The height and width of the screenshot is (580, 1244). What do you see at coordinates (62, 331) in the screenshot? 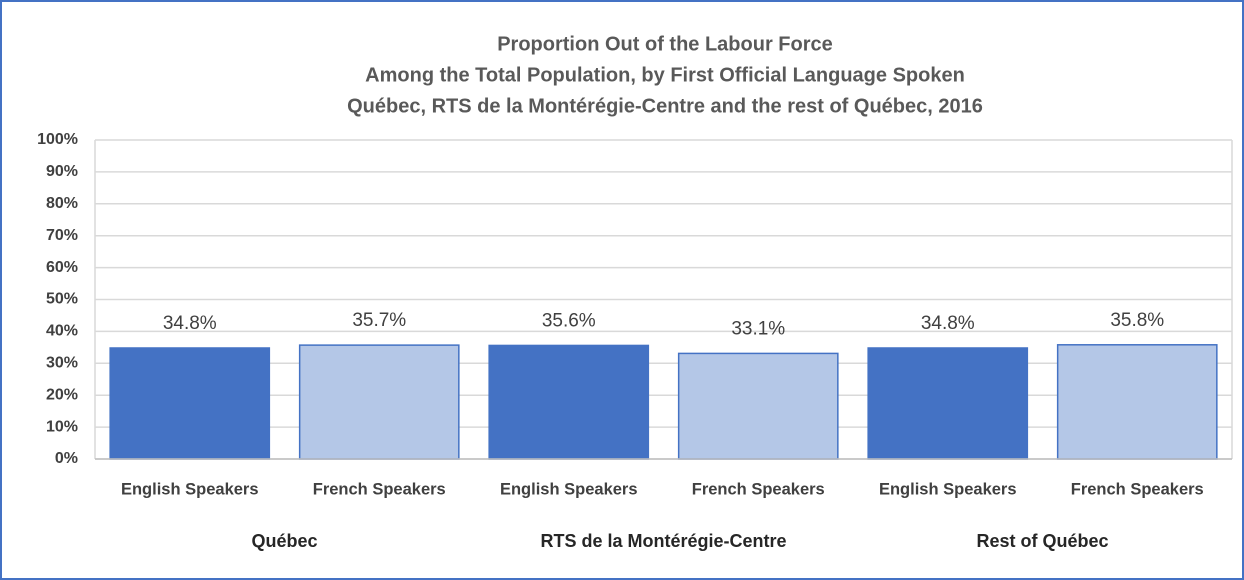
I see `y-tick-label: 40%` at bounding box center [62, 331].